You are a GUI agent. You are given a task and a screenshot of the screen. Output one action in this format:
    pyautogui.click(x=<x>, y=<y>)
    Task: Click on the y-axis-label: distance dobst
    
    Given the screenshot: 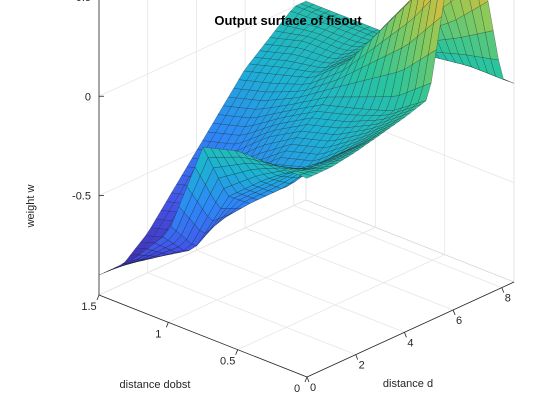 What is the action you would take?
    pyautogui.click(x=155, y=385)
    